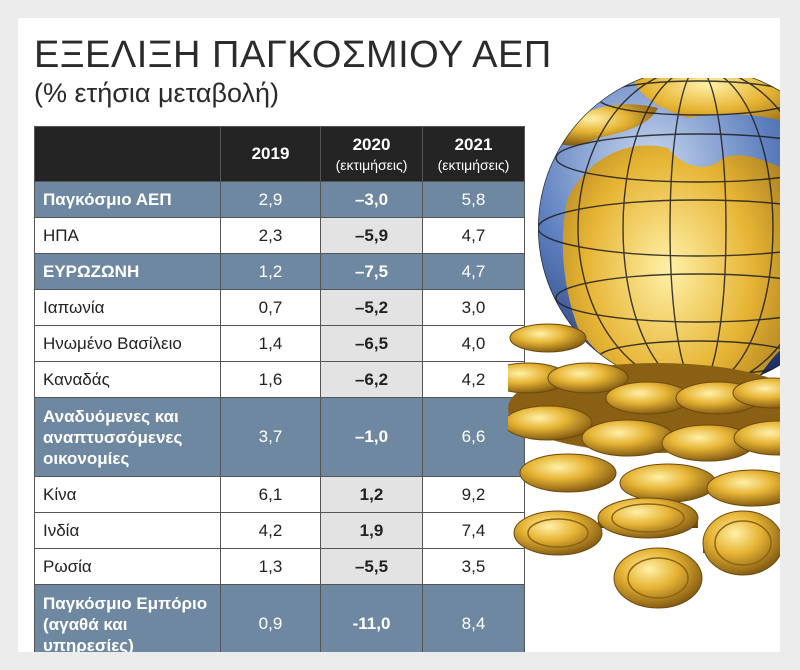  What do you see at coordinates (127, 530) in the screenshot?
I see `row-label: Ινδία` at bounding box center [127, 530].